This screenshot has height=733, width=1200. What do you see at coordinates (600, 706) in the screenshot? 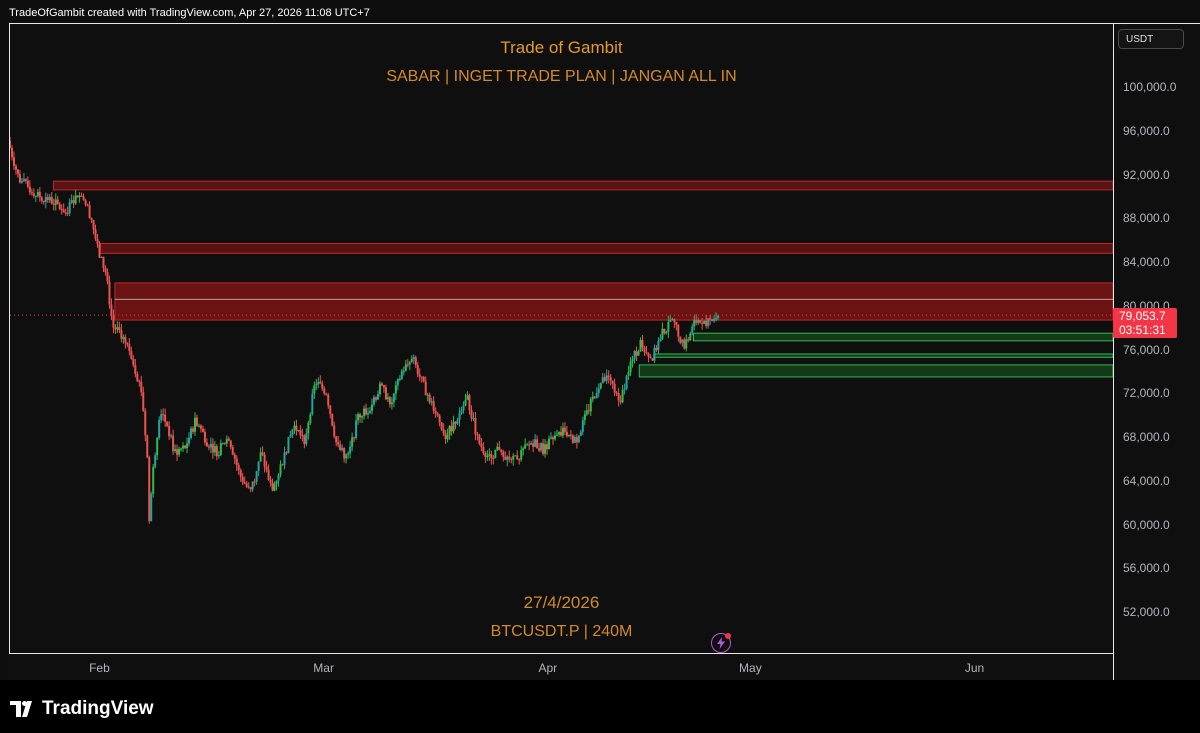
I see `footer: TradingView` at bounding box center [600, 706].